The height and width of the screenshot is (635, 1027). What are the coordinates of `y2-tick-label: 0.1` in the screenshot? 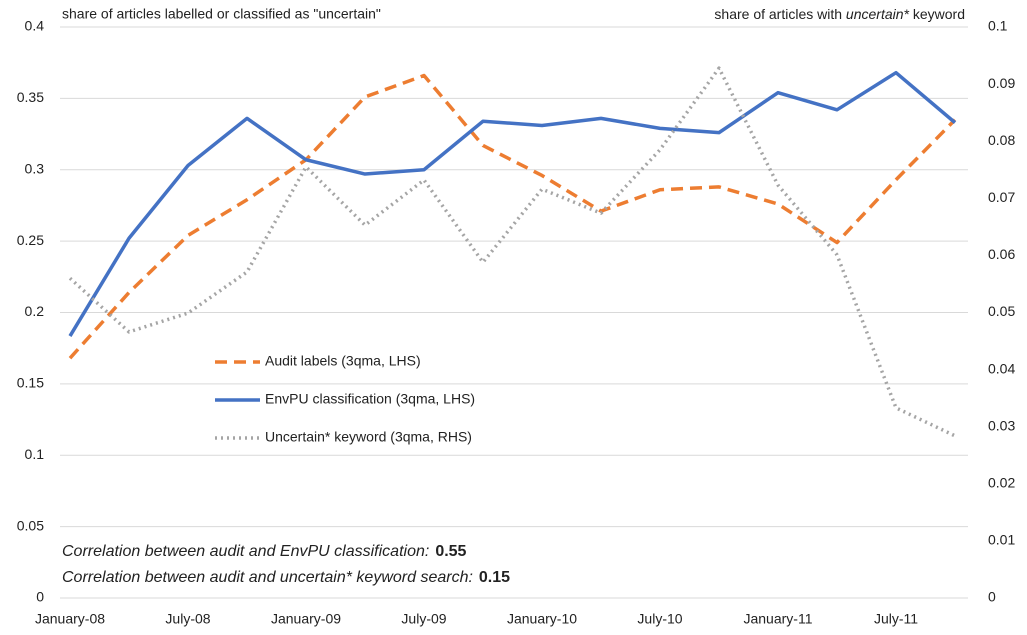 It's located at (998, 26).